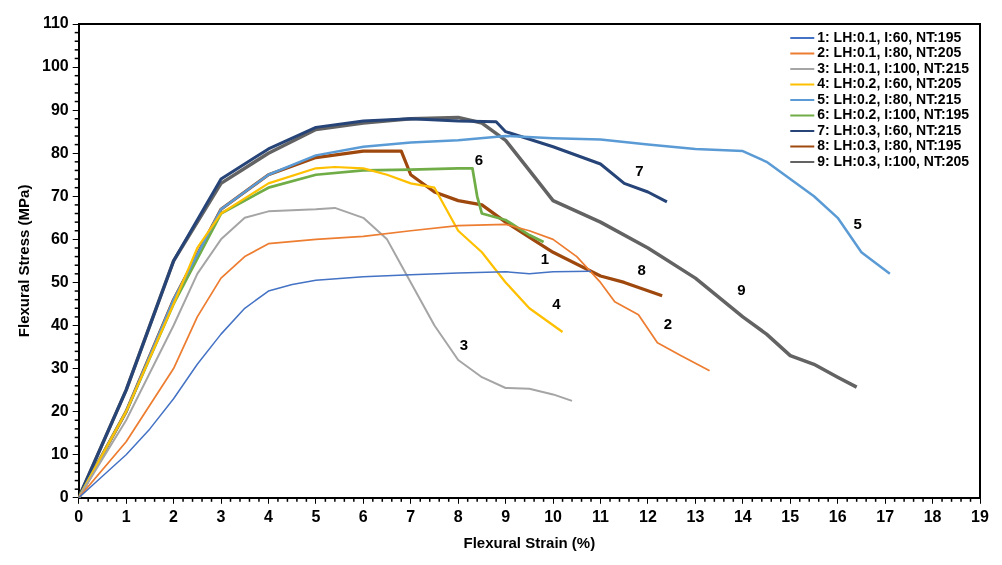 Image resolution: width=1002 pixels, height=565 pixels. What do you see at coordinates (174, 516) in the screenshot?
I see `x-tick-label: 2` at bounding box center [174, 516].